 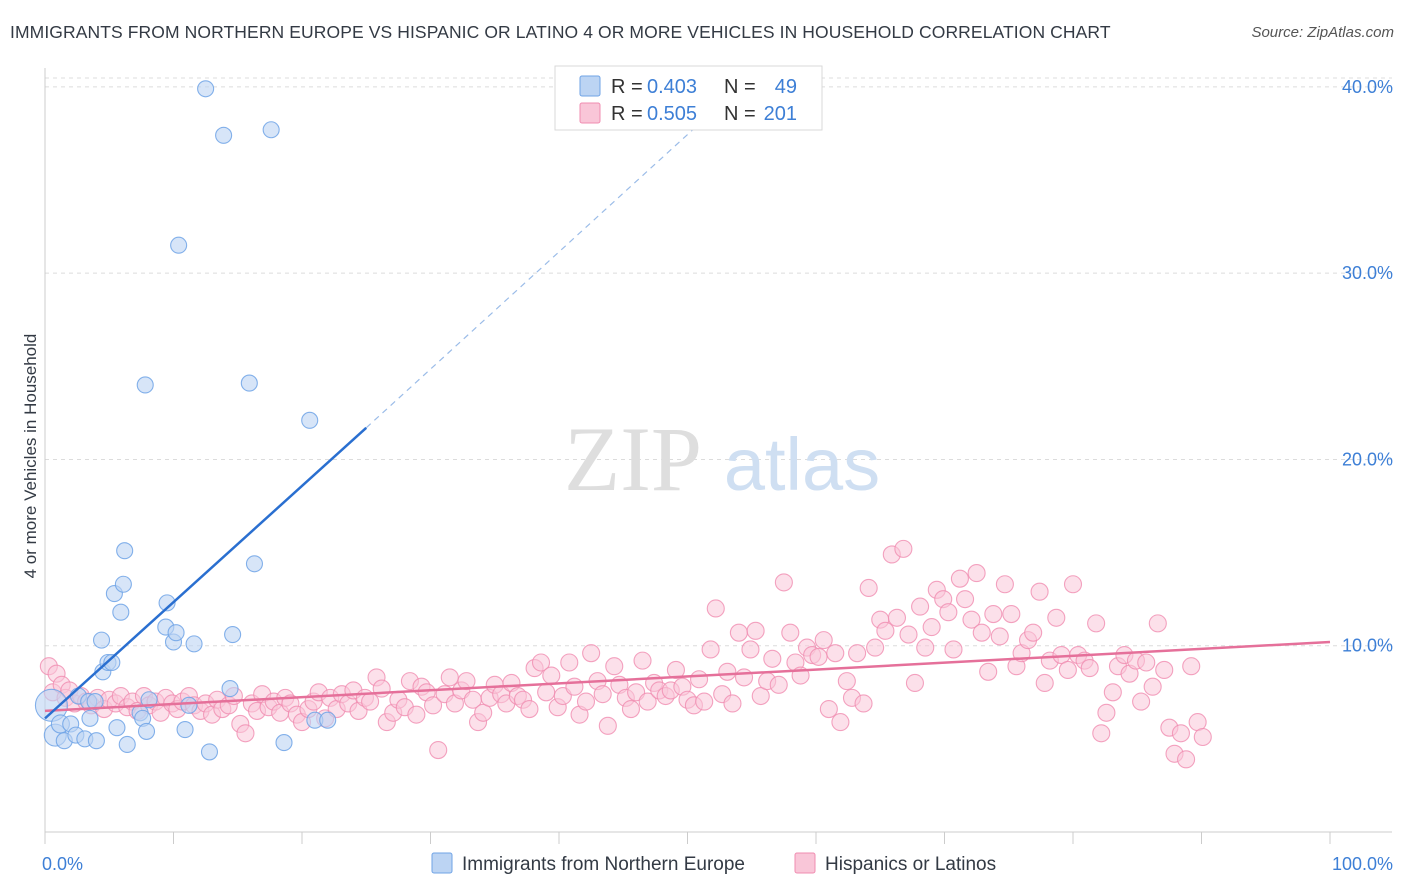 What do you see at coordinates (62, 864) in the screenshot?
I see `x-tick-label: 0.0%` at bounding box center [62, 864].